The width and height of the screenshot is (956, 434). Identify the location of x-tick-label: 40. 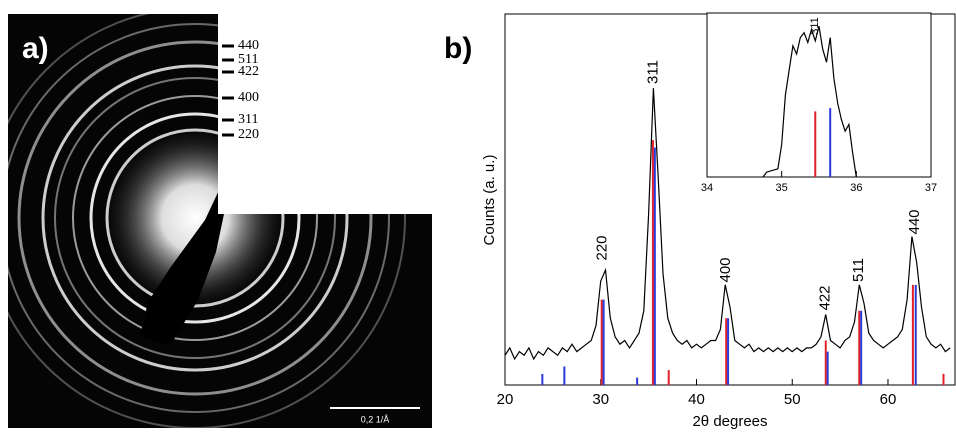
(696, 399).